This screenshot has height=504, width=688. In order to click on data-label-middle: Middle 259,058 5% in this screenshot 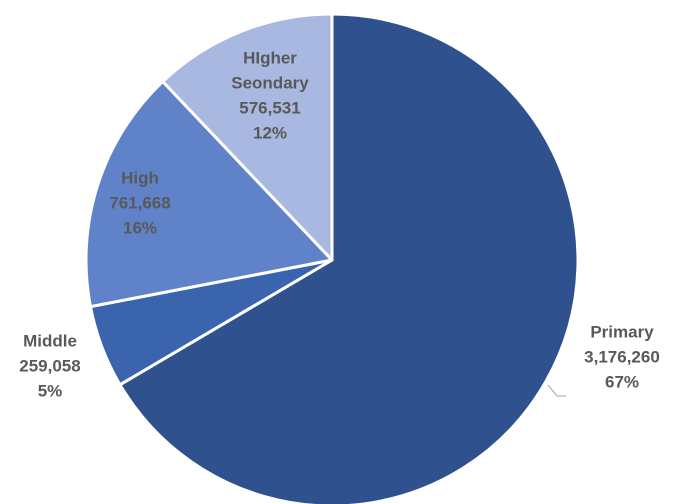, I will do `click(49, 365)`.